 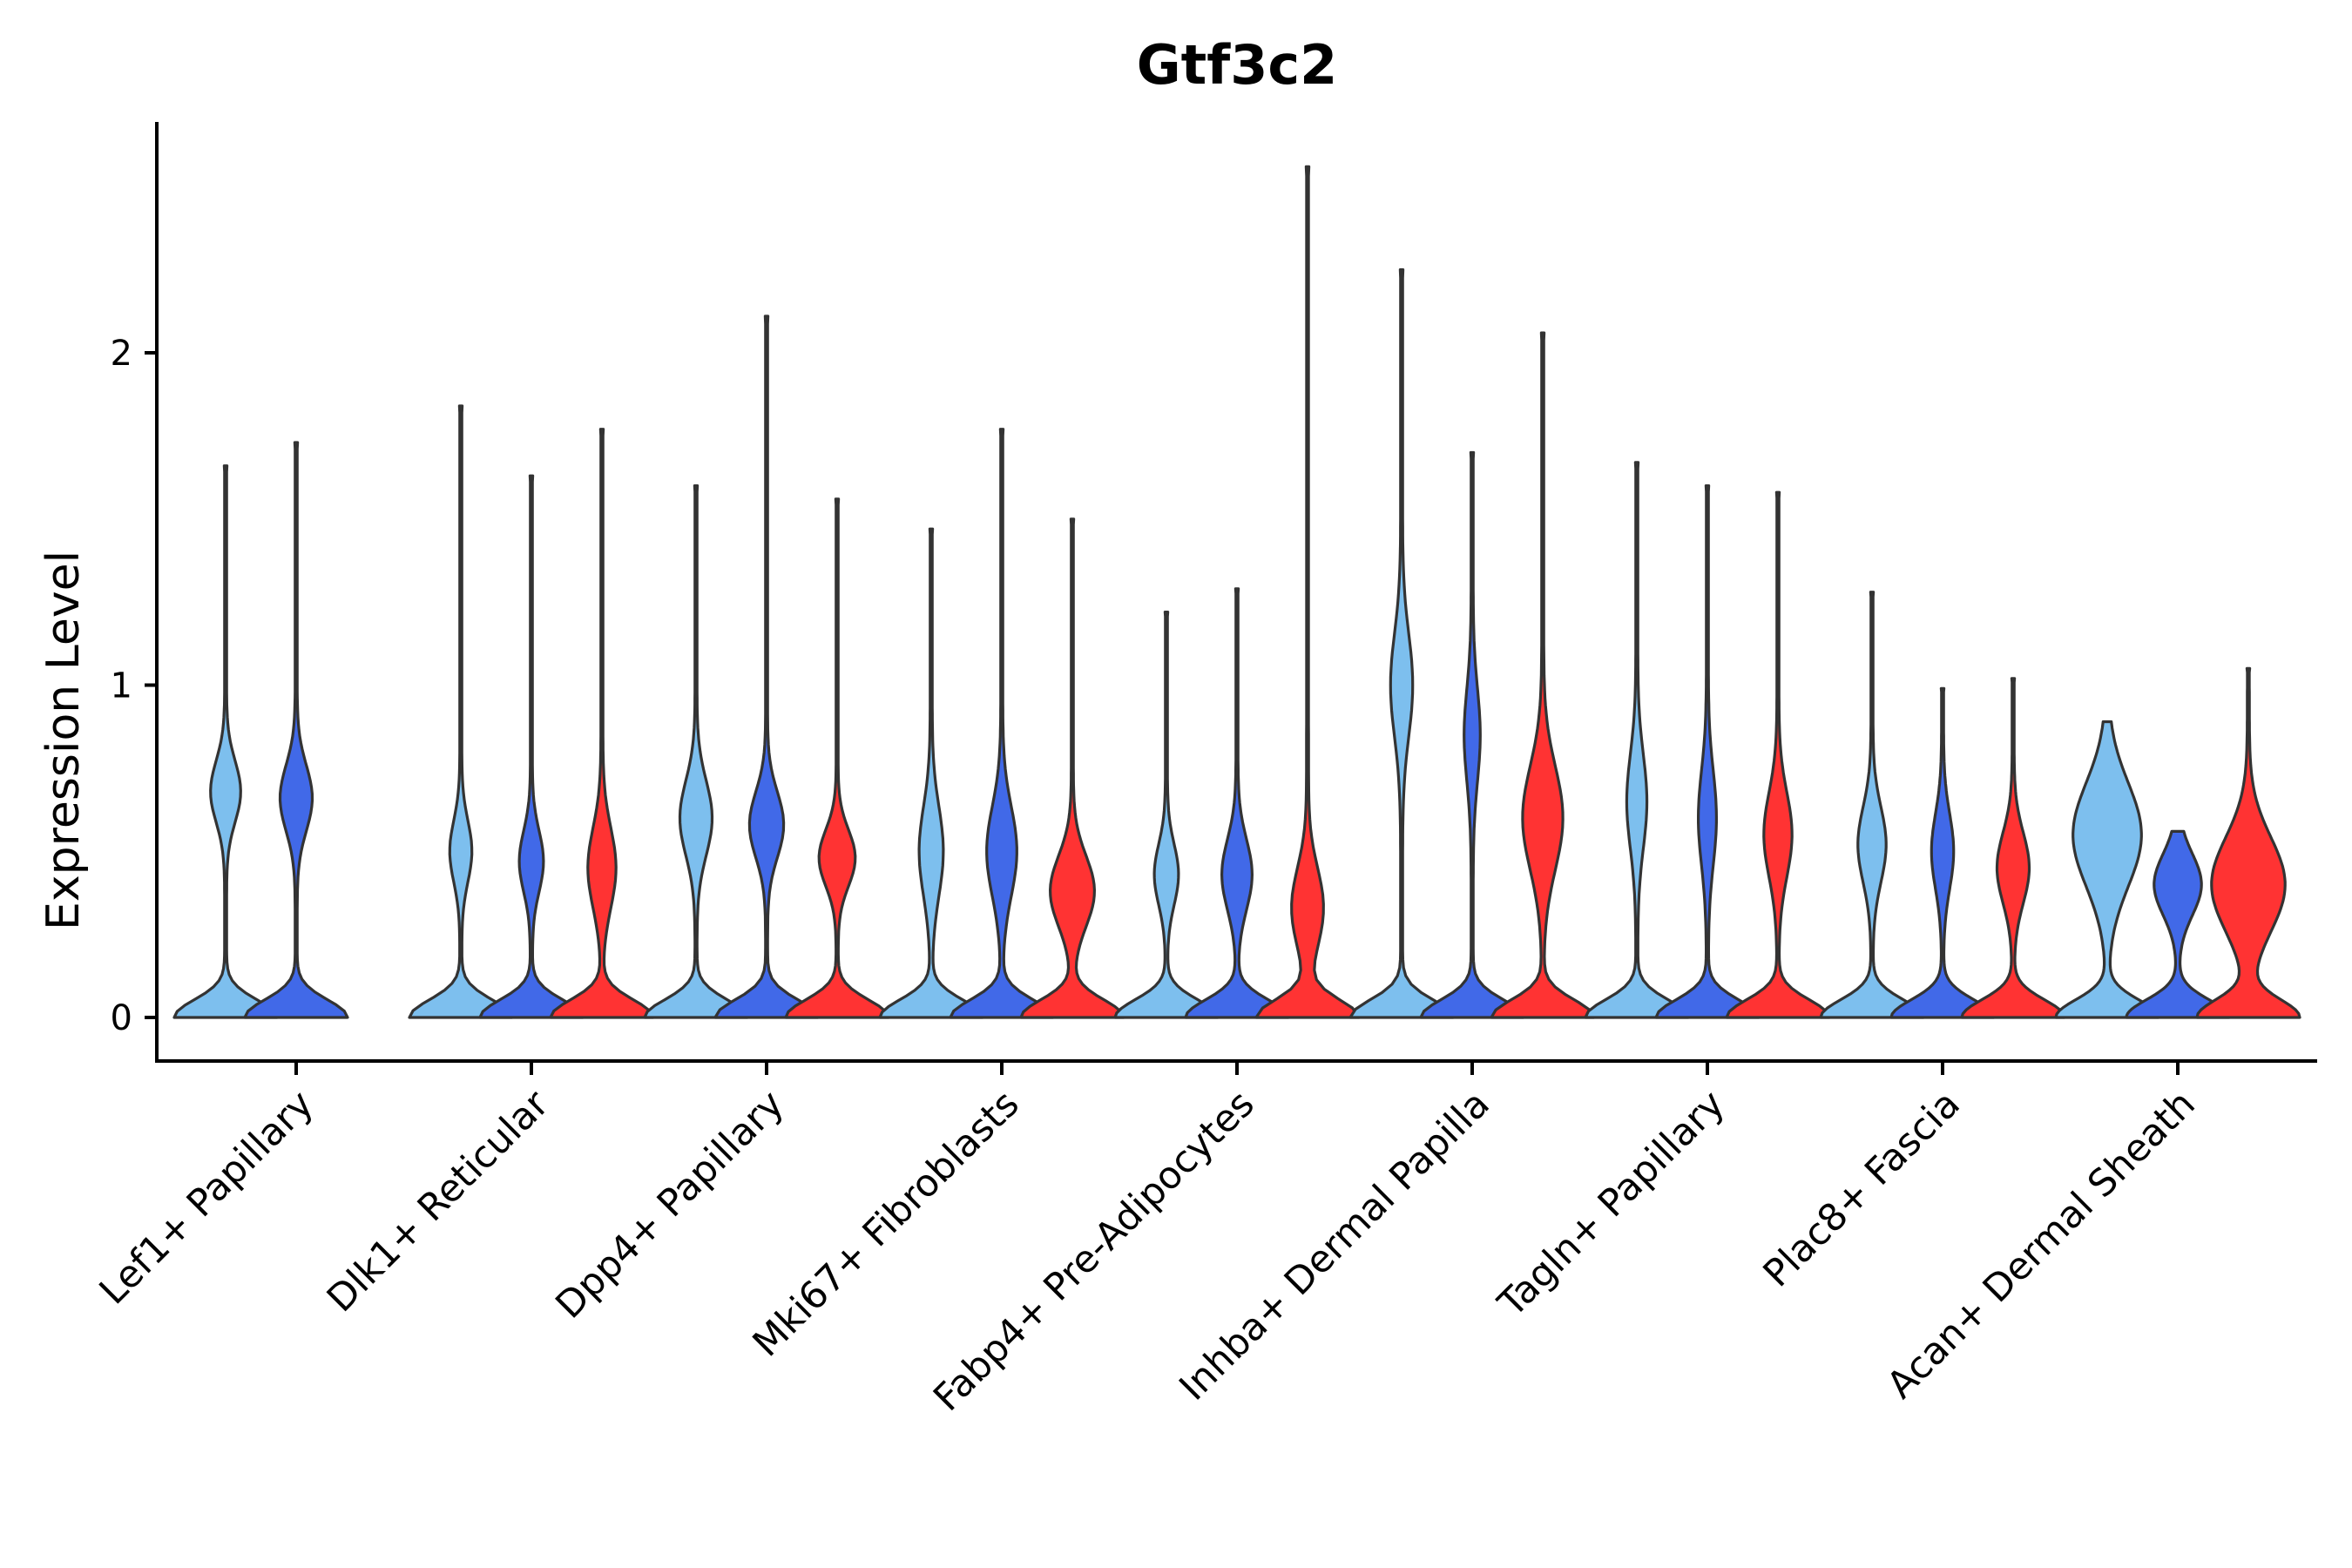 I want to click on y-axis-label: Expression Level, so click(x=64, y=741).